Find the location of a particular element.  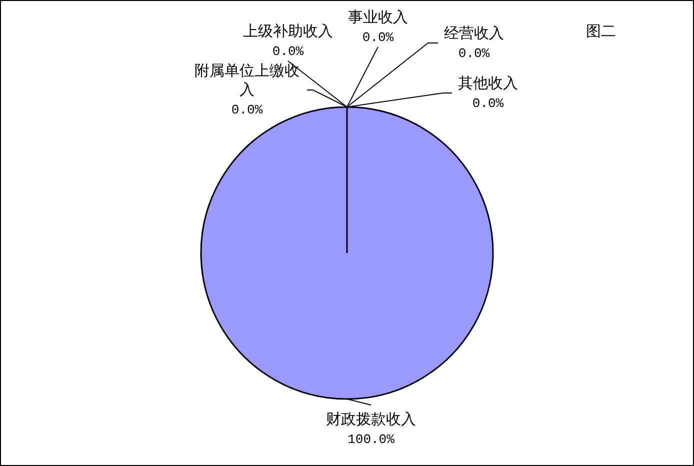

category-label: 事业收入 is located at coordinates (378, 17).